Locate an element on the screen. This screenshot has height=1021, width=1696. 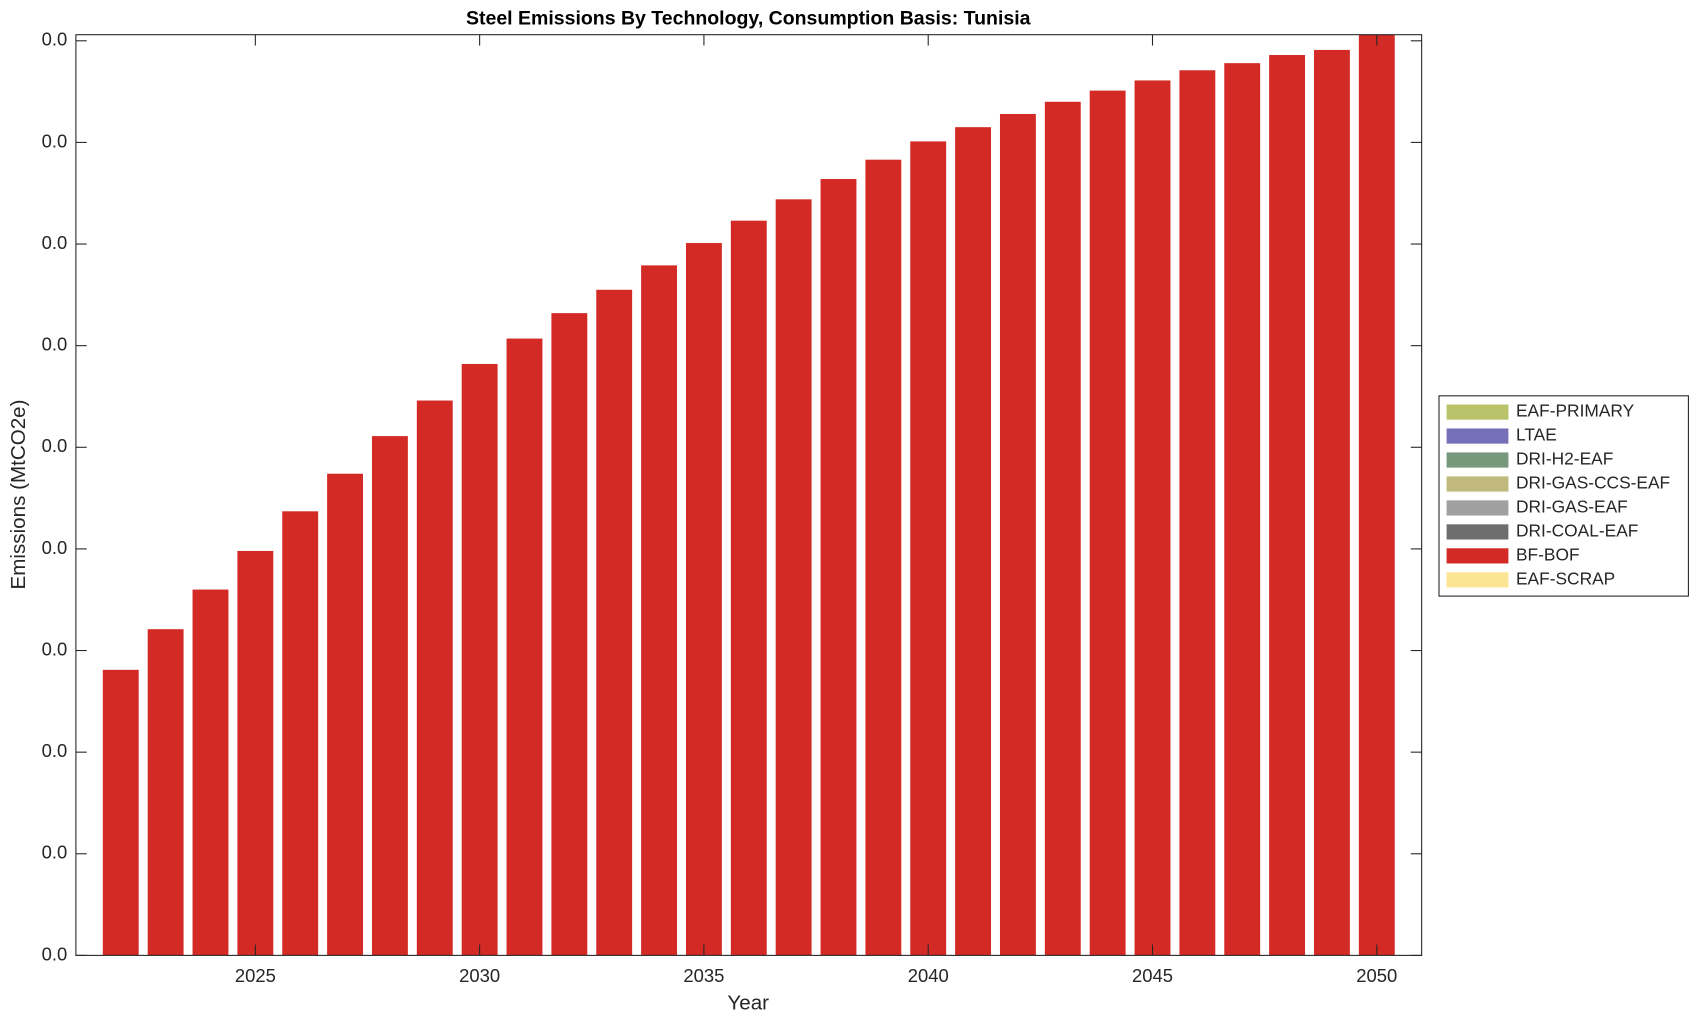
legend-label: DRI-GAS-CCS-EAF is located at coordinates (1593, 483).